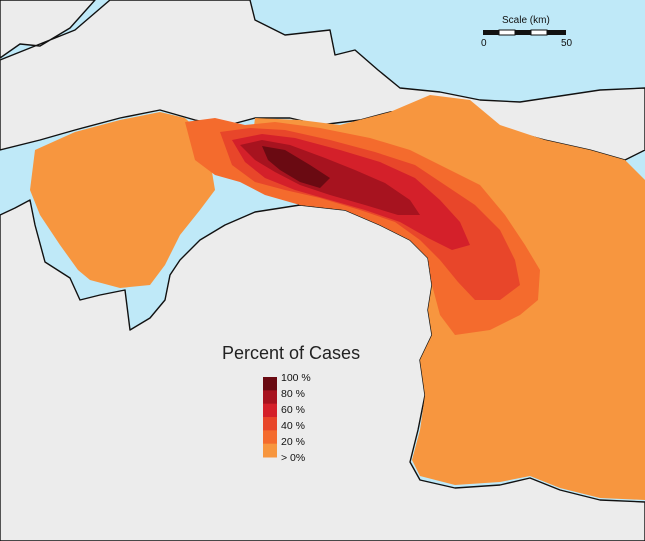 The image size is (645, 541). Describe the element at coordinates (567, 43) in the screenshot. I see `scale-end-label: 50` at that location.